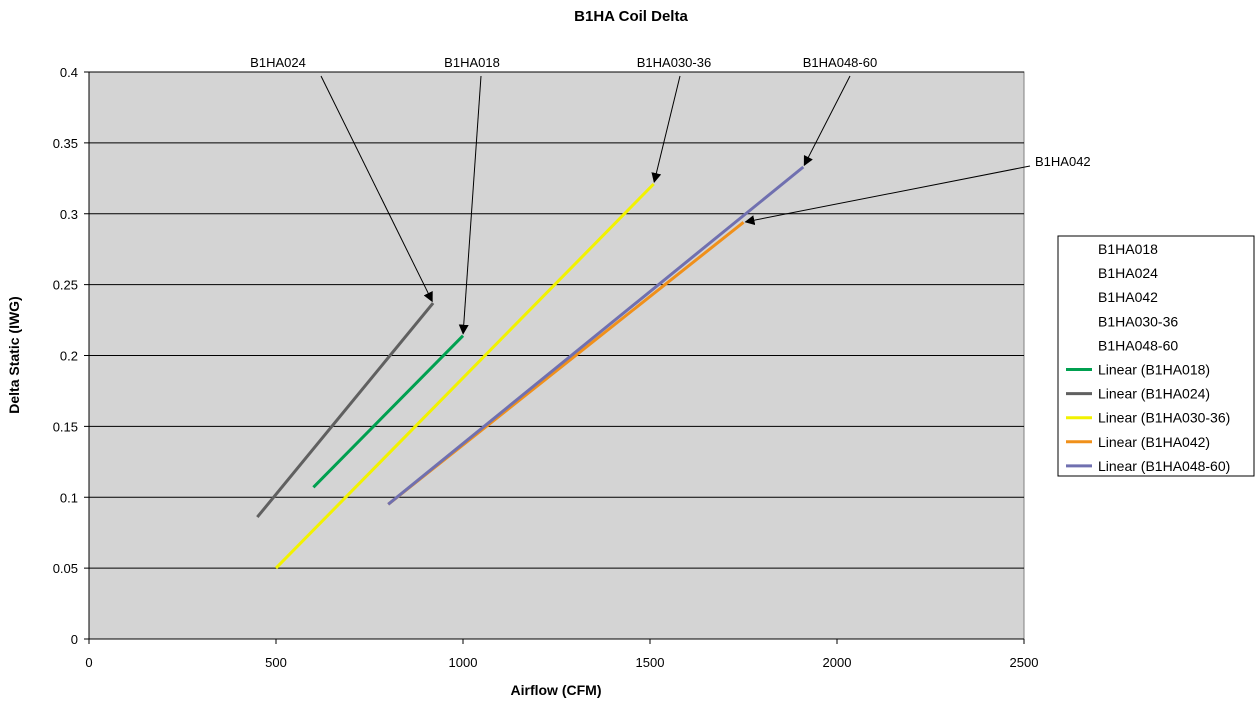 The height and width of the screenshot is (708, 1257). I want to click on x-axis-ticks: 0 500 1000 1500 2000 2500, so click(561, 654).